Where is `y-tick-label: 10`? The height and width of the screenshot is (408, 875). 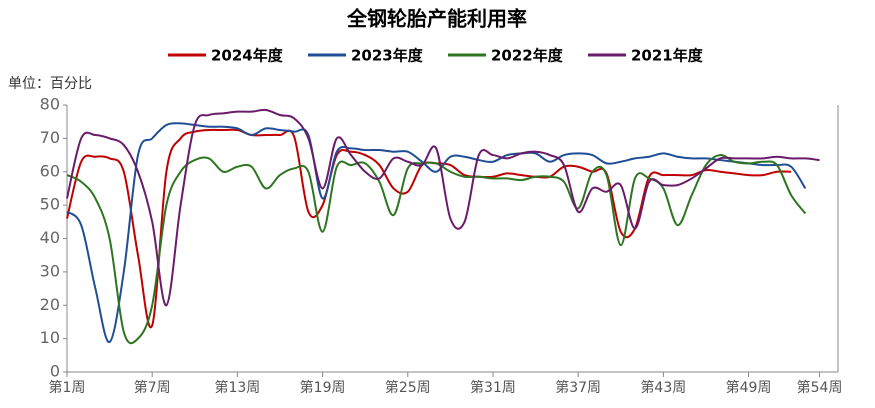
y-tick-label: 10 is located at coordinates (50, 337).